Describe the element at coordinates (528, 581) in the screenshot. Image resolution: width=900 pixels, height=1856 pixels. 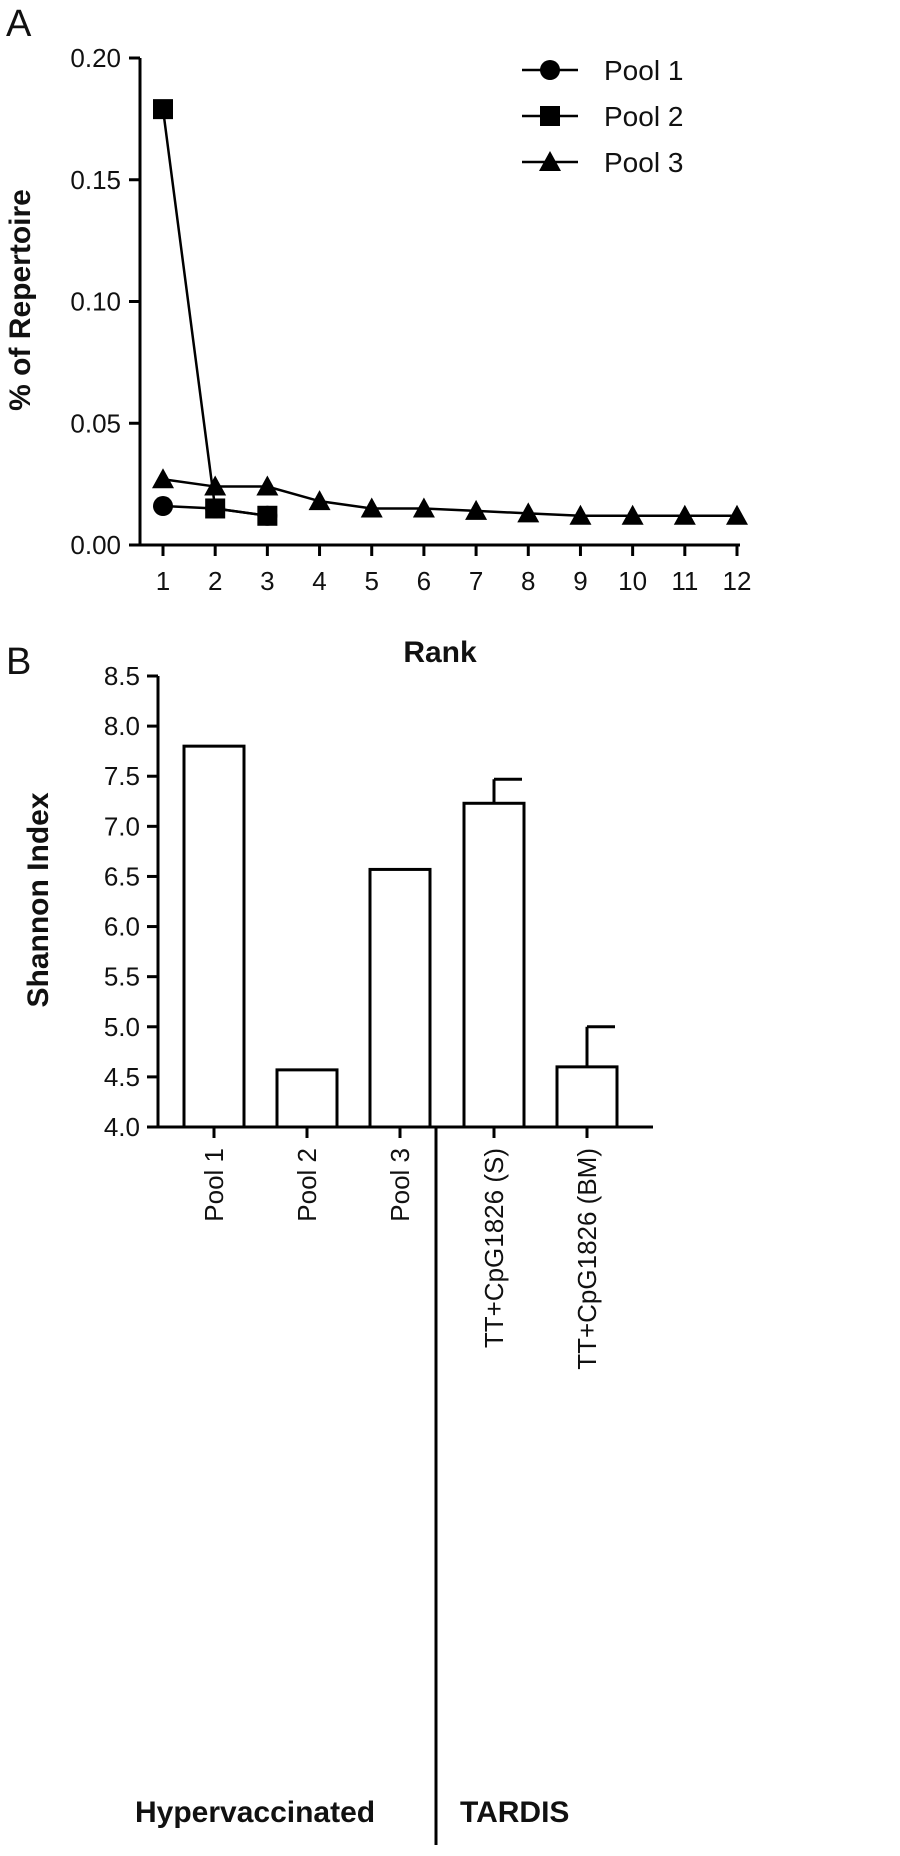
I see `x-tick-label: 8` at that location.